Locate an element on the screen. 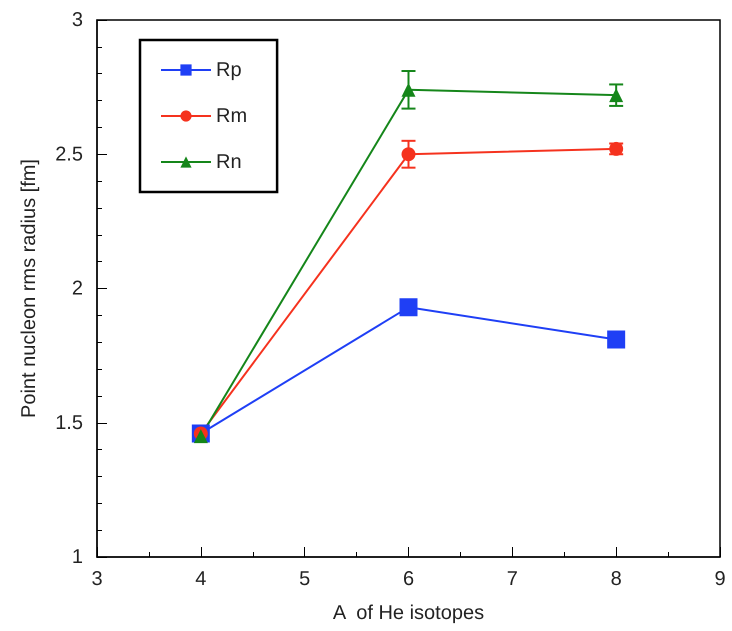  legend-label: Rm is located at coordinates (232, 116).